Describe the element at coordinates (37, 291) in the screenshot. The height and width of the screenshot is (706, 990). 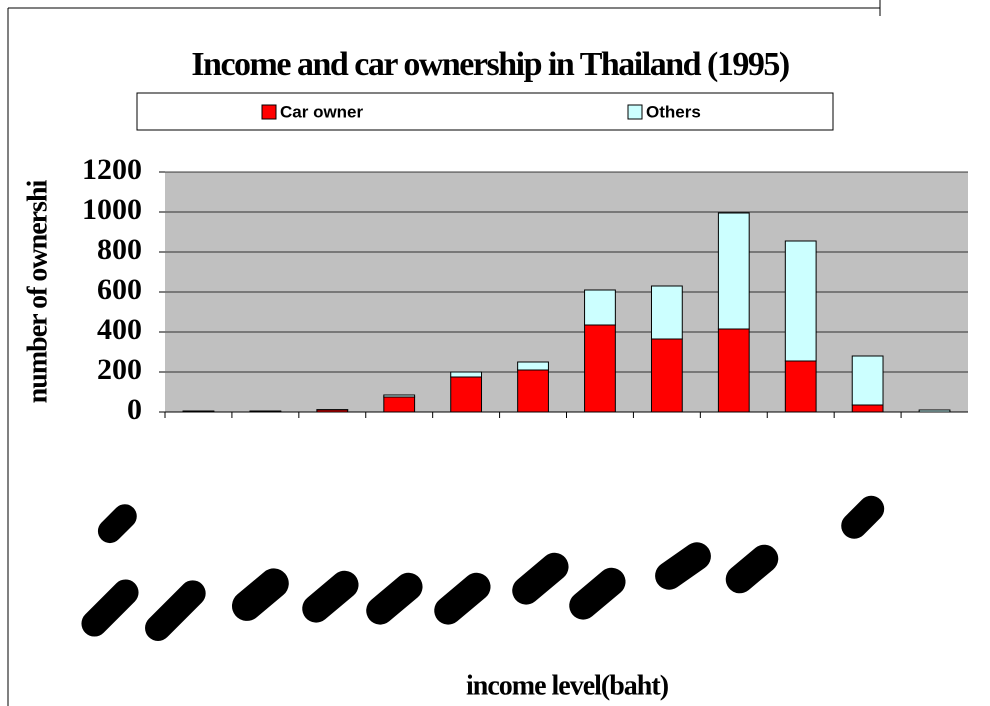
I see `y-axis-label: number of ownershi` at that location.